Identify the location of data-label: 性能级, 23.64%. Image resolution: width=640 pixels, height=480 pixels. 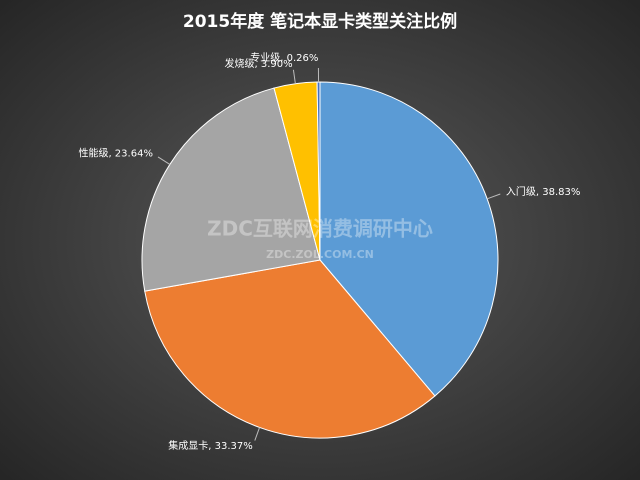
(115, 153).